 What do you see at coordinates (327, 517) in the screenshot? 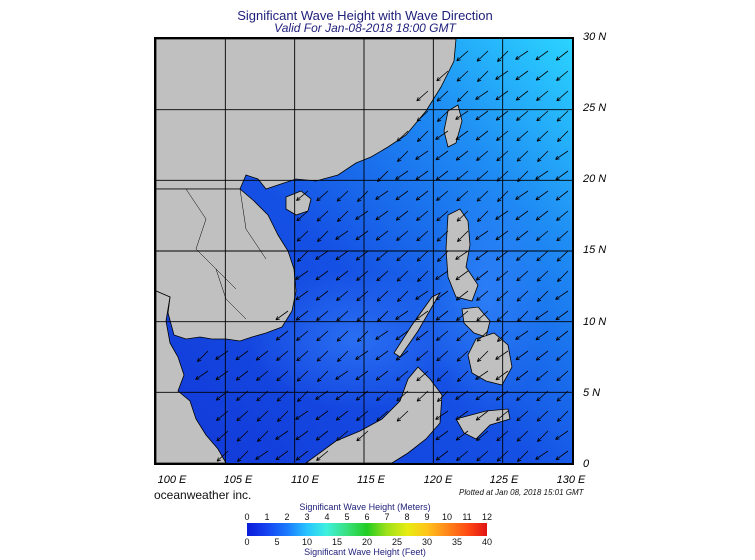
I see `legend-tick-meters: 4` at bounding box center [327, 517].